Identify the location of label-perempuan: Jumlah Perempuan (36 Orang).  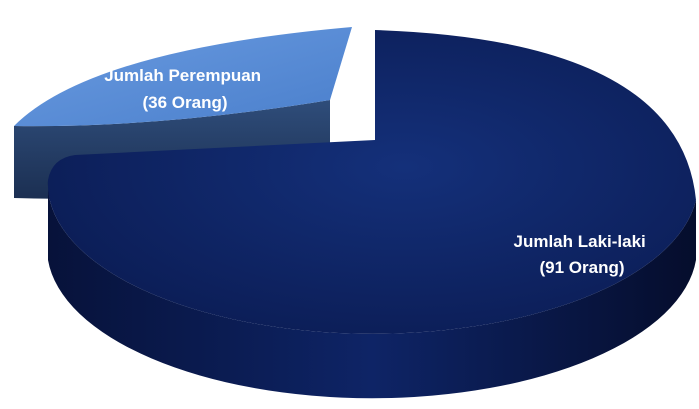
(185, 89).